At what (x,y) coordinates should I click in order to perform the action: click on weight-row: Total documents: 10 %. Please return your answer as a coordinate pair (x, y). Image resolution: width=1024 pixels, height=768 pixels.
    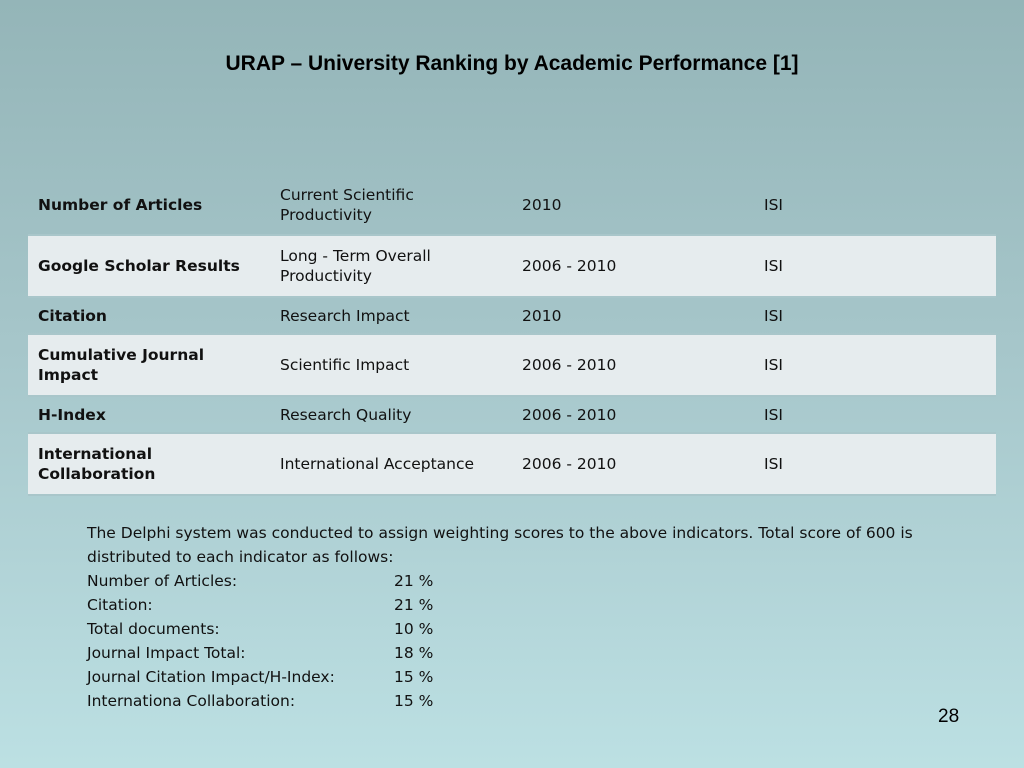
    Looking at the image, I should click on (527, 629).